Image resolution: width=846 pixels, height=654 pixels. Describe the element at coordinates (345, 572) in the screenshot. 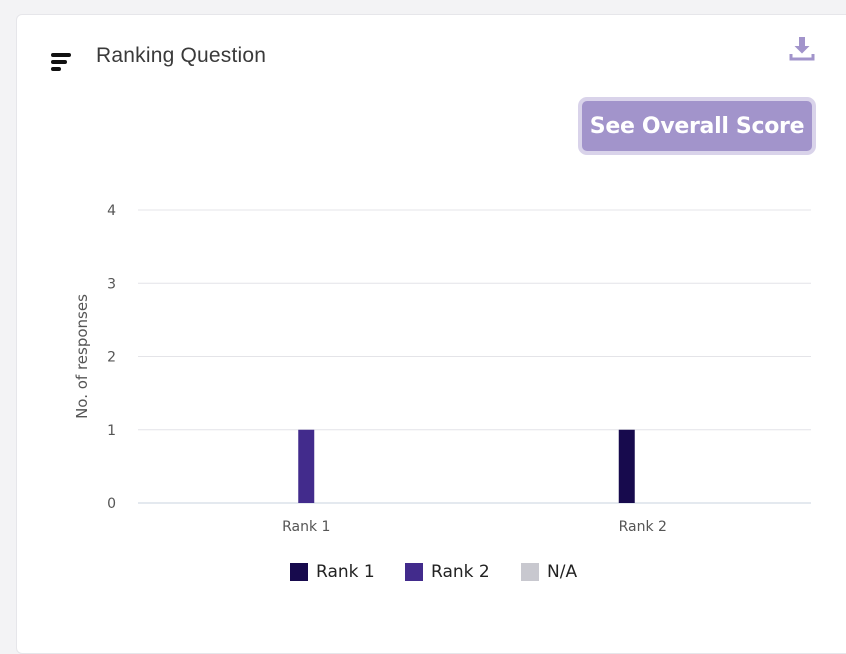

I see `legend-label: Rank 1` at that location.